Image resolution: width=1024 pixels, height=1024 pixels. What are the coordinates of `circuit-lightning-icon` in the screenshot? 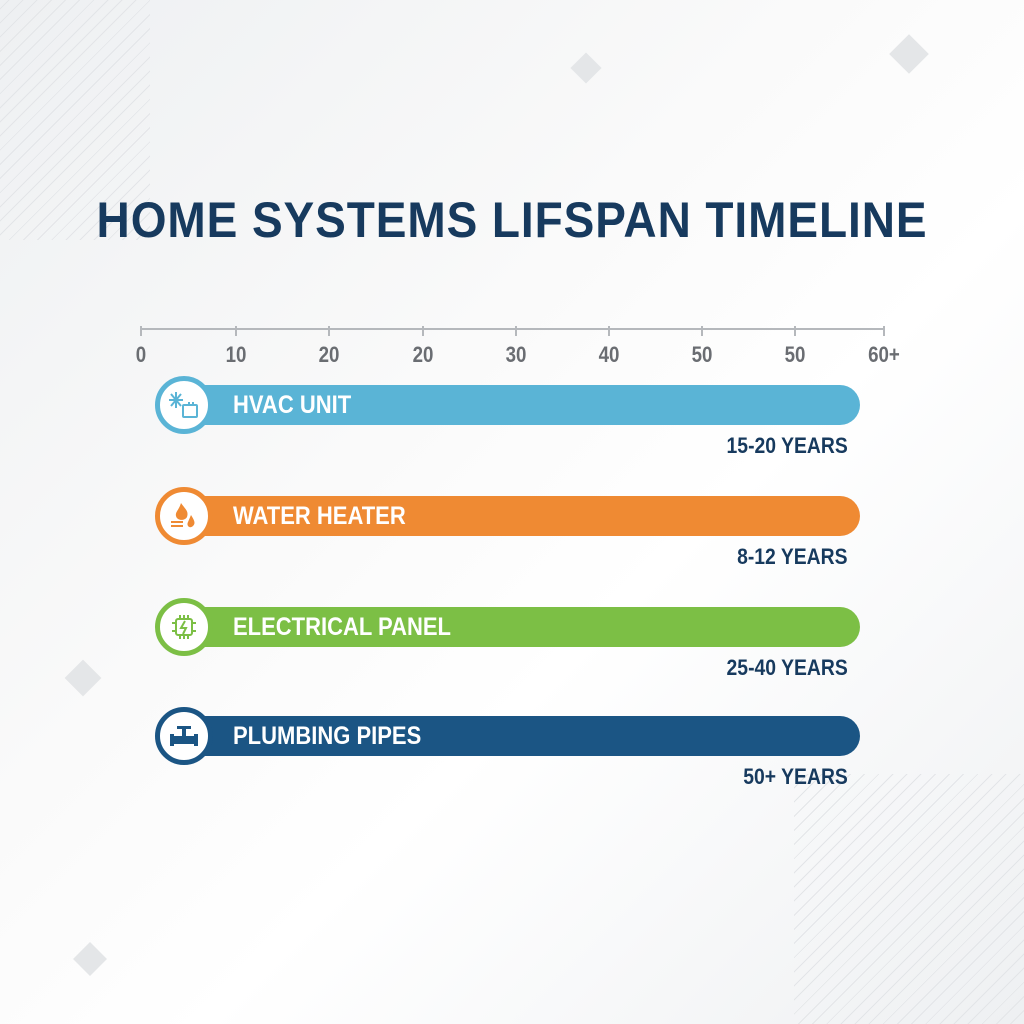 It's located at (184, 627).